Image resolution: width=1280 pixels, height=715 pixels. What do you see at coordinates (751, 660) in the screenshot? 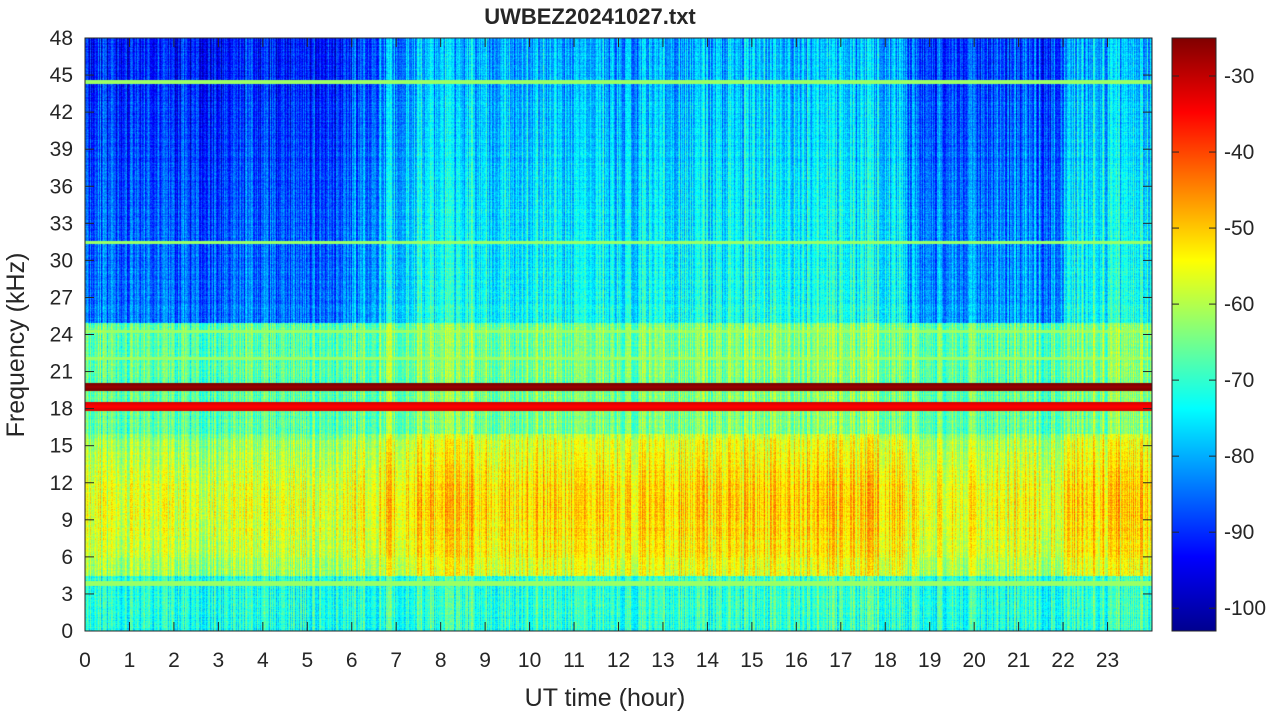
I see `x-tick-label: 15` at bounding box center [751, 660].